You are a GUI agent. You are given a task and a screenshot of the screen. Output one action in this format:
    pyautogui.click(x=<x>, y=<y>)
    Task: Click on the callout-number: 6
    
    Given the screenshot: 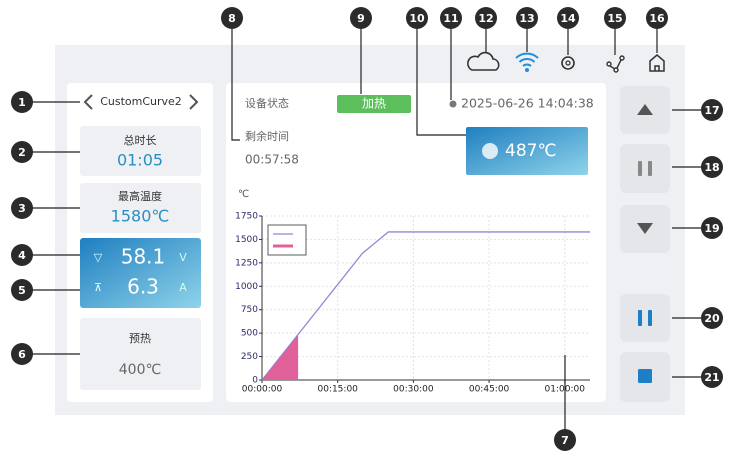 What is the action you would take?
    pyautogui.click(x=22, y=354)
    